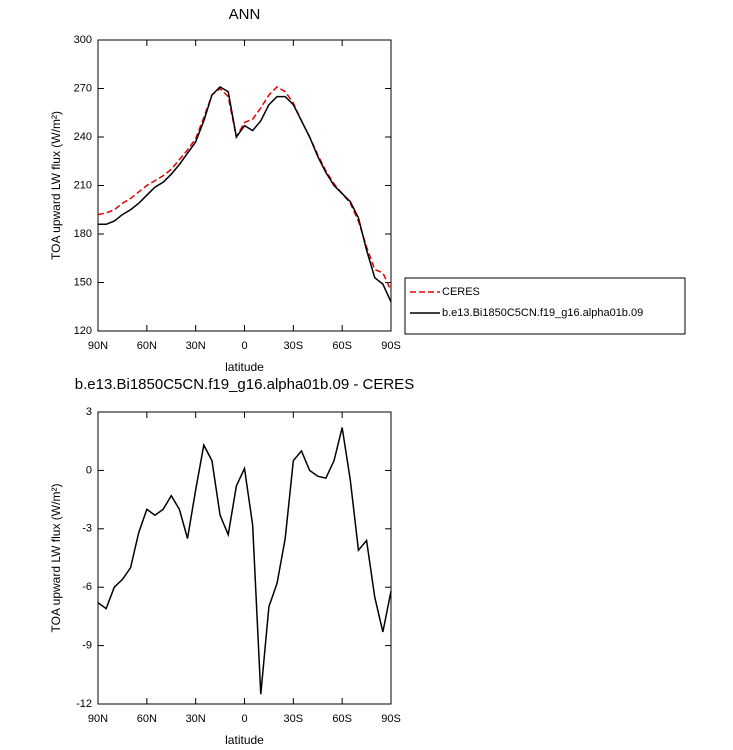  I want to click on y-tick-label: 3, so click(89, 412).